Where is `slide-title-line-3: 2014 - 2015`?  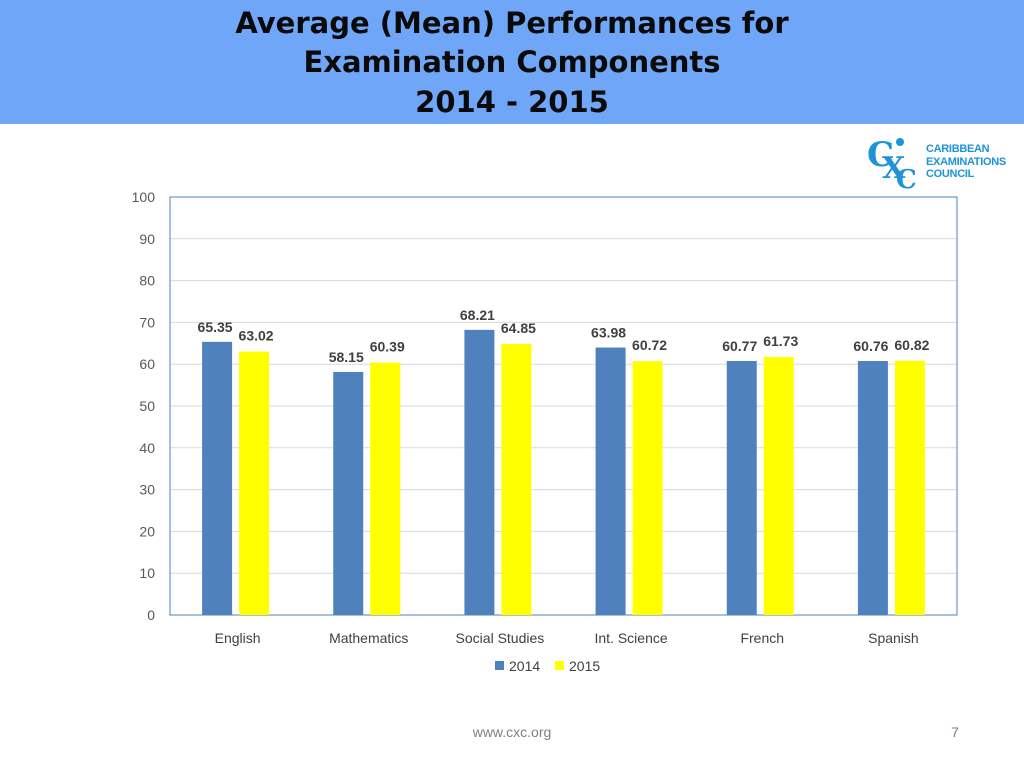 slide-title-line-3: 2014 - 2015 is located at coordinates (512, 102).